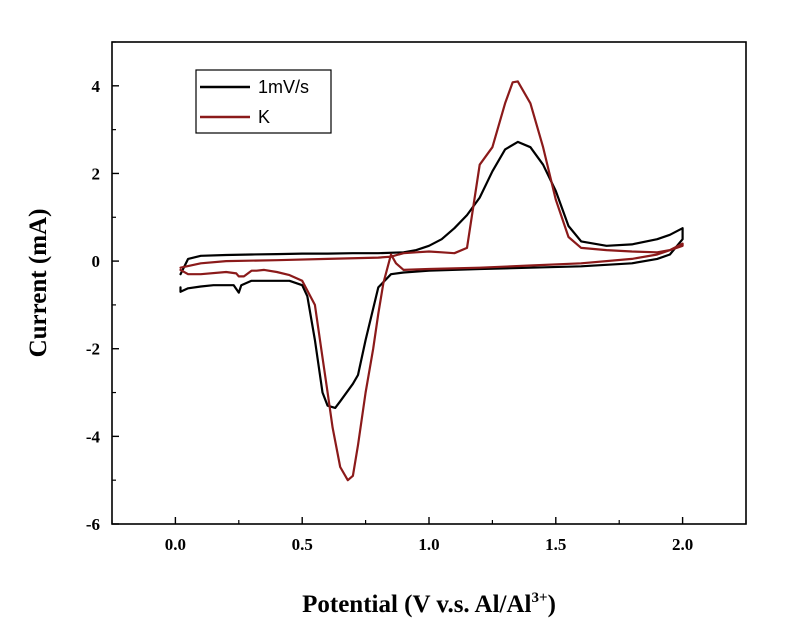  I want to click on x-tick-label: 1.5, so click(555, 544).